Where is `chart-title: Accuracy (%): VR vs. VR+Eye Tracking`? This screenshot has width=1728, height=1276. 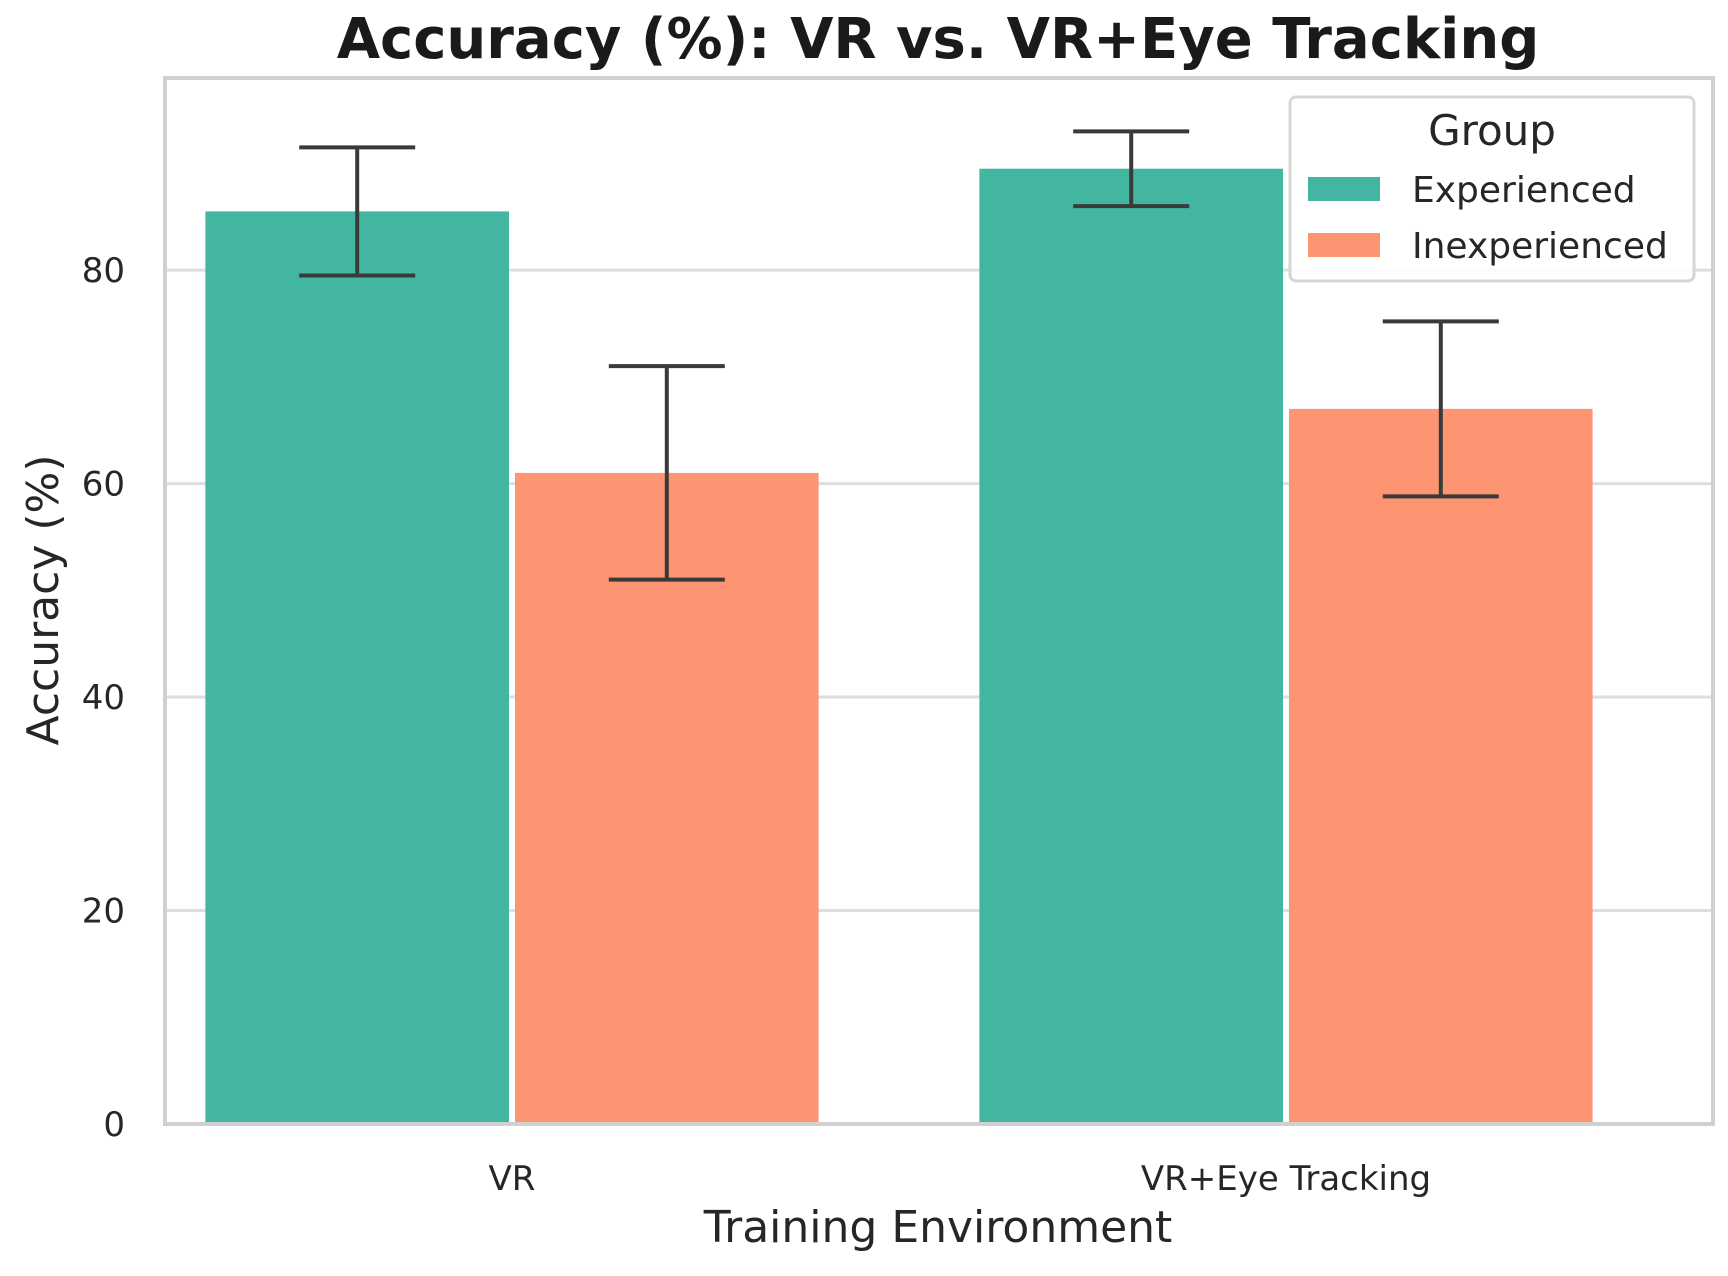 chart-title: Accuracy (%): VR vs. VR+Eye Tracking is located at coordinates (938, 39).